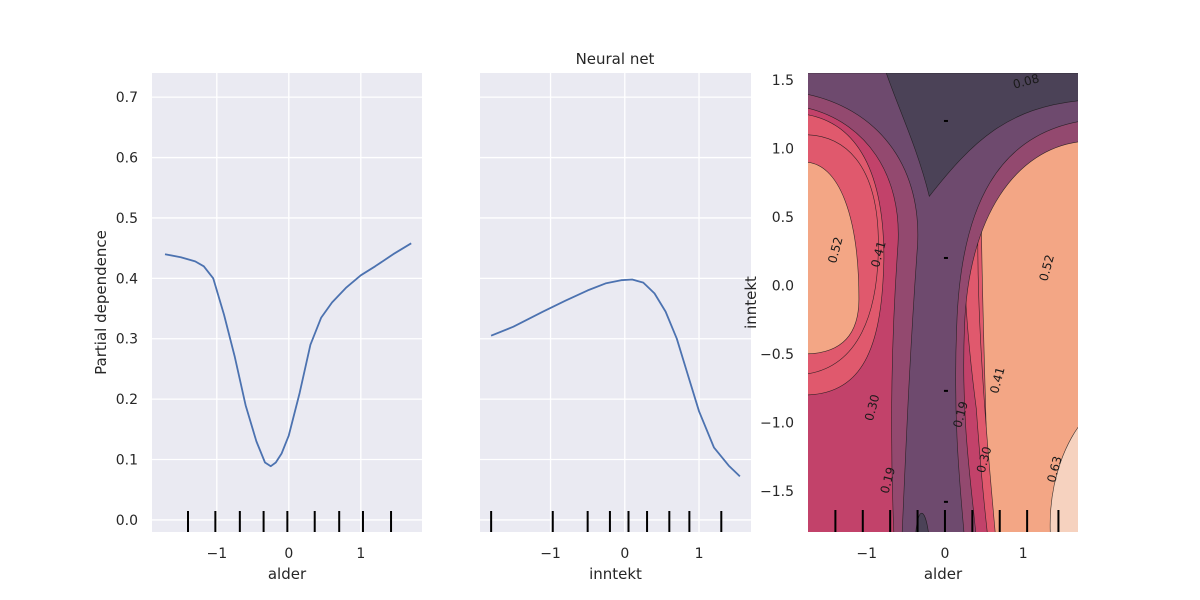 The width and height of the screenshot is (1200, 600). What do you see at coordinates (783, 149) in the screenshot?
I see `y-tick-label: 1.0` at bounding box center [783, 149].